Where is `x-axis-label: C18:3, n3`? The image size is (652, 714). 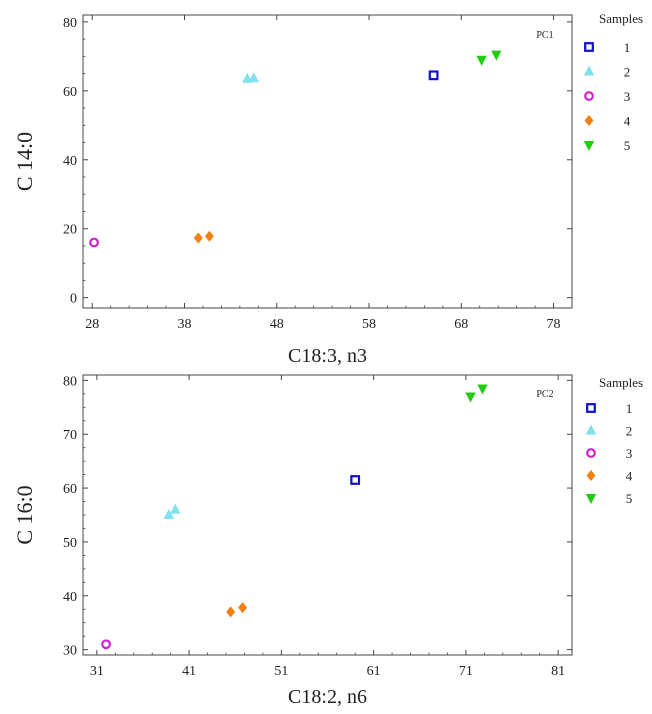
x-axis-label: C18:3, n3 is located at coordinates (327, 356).